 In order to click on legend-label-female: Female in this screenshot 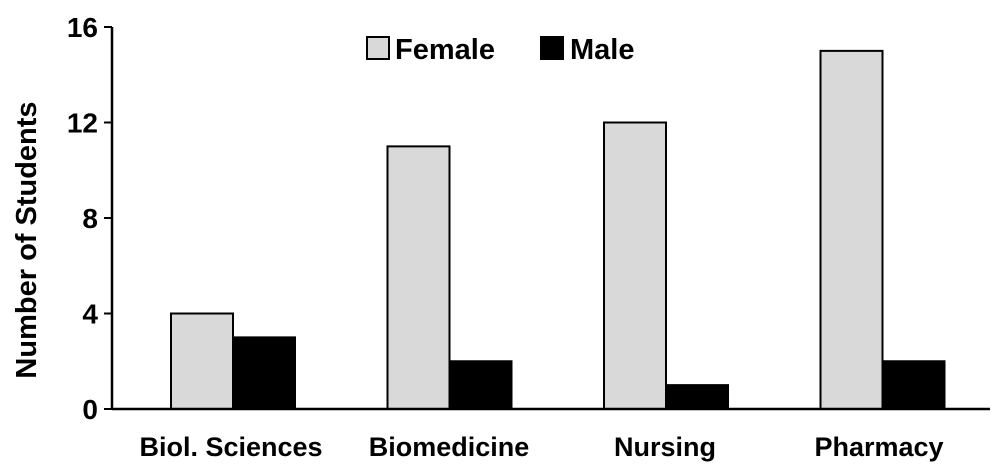, I will do `click(445, 50)`.